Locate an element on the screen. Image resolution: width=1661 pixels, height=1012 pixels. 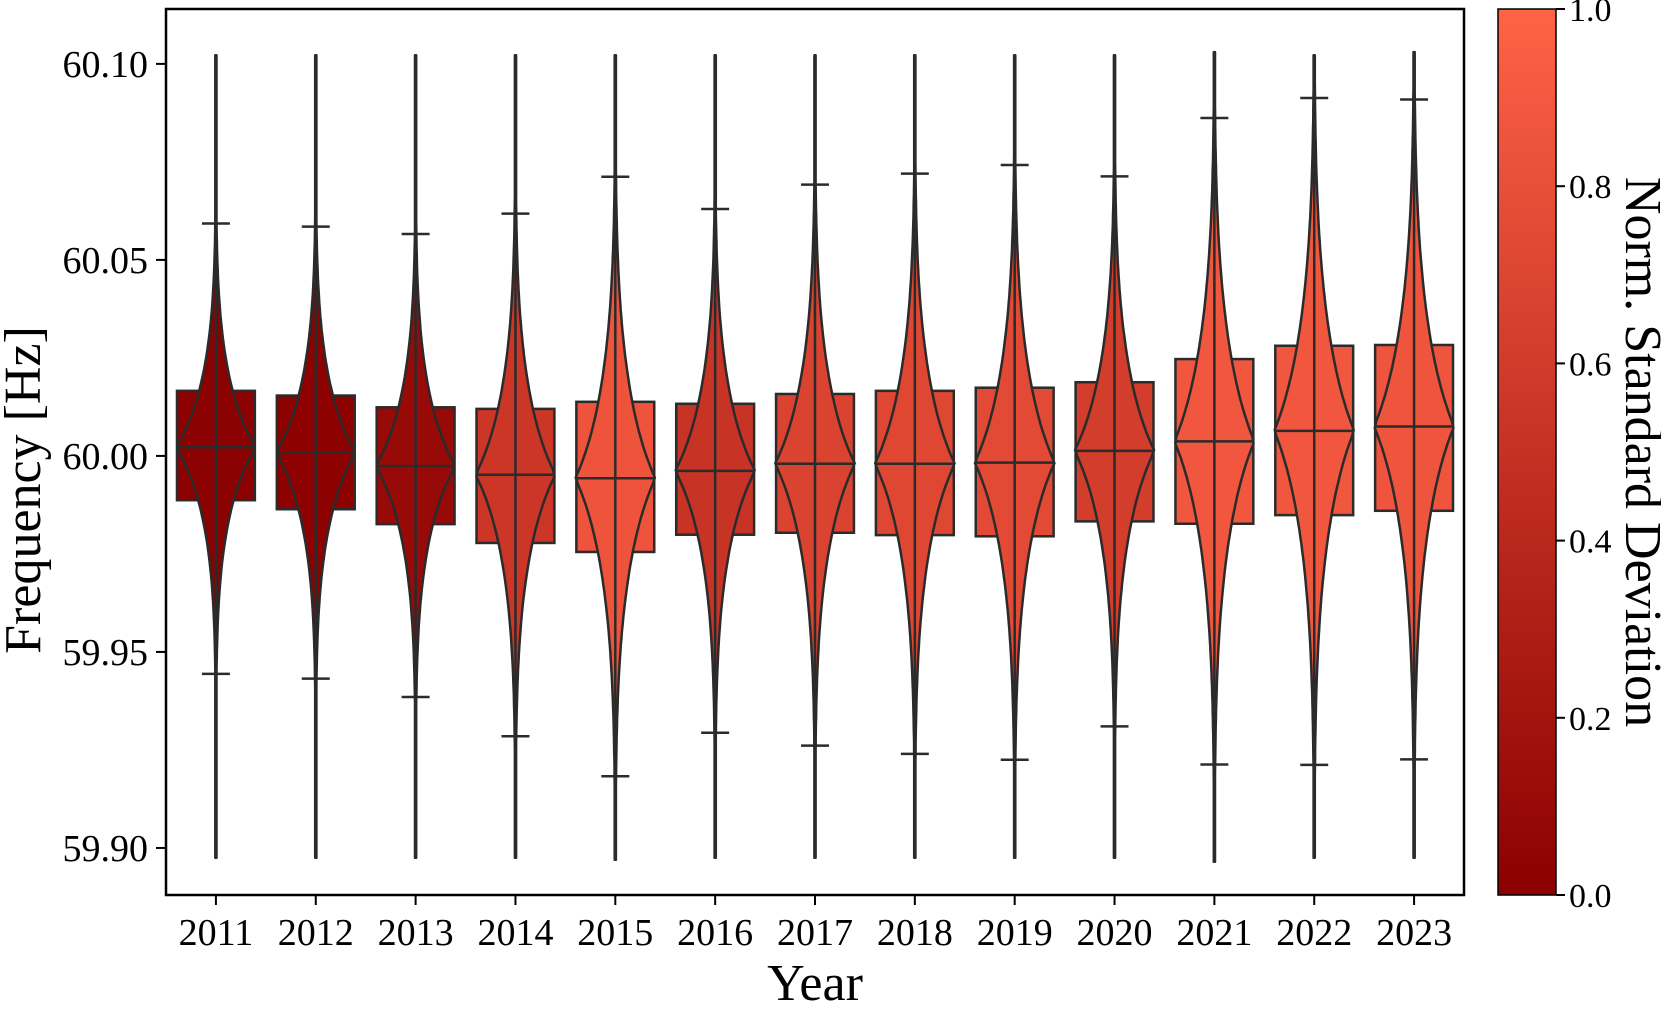
violin-group-2015 is located at coordinates (615, 457).